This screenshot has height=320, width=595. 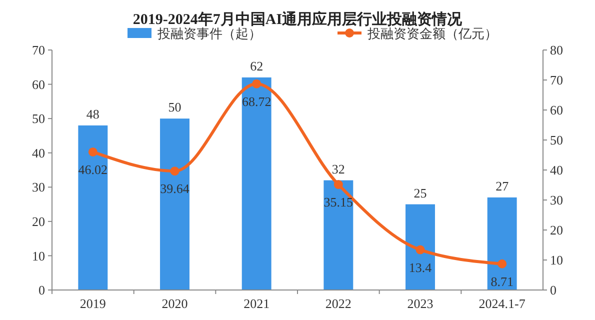 I want to click on y-tick-label: 20, so click(x=38, y=221).